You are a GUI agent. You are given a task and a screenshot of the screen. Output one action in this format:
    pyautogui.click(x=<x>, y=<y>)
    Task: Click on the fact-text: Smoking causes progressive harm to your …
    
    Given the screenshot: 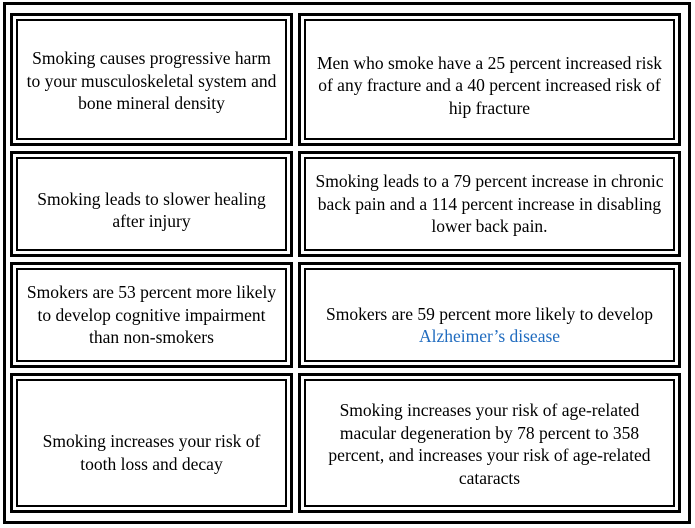 What is the action you would take?
    pyautogui.click(x=151, y=79)
    